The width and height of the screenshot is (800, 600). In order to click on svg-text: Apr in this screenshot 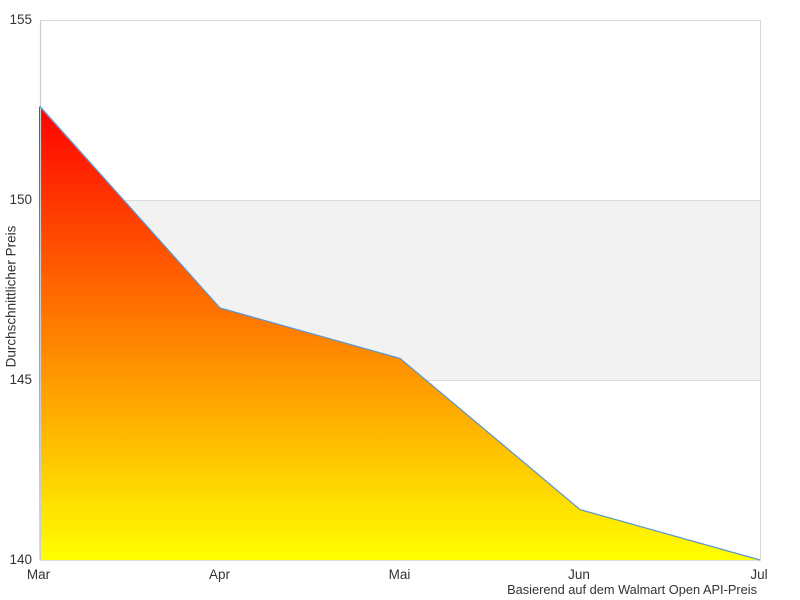, I will do `click(220, 574)`.